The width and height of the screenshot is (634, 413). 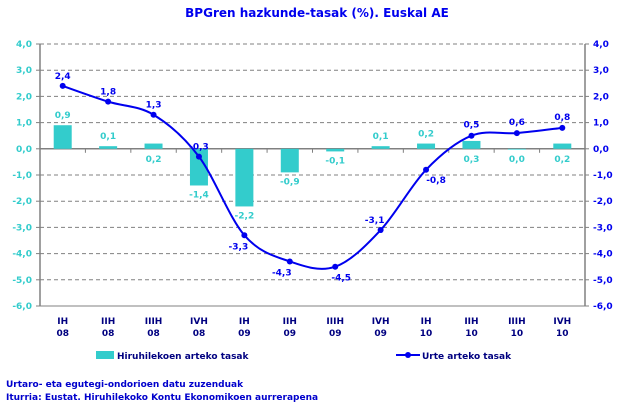 What do you see at coordinates (154, 106) in the screenshot?
I see `line-data-label: 1,3` at bounding box center [154, 106].